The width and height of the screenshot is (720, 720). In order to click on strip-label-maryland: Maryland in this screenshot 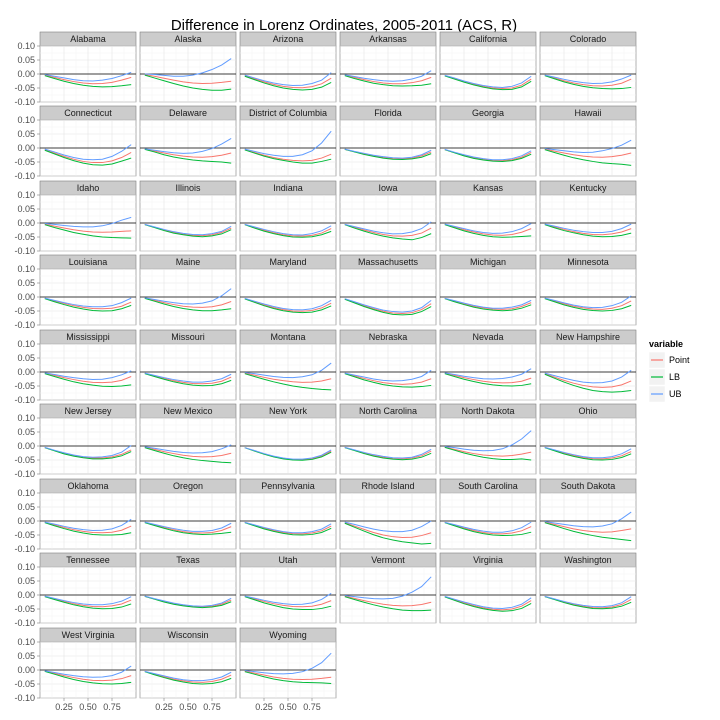, I will do `click(287, 262)`.